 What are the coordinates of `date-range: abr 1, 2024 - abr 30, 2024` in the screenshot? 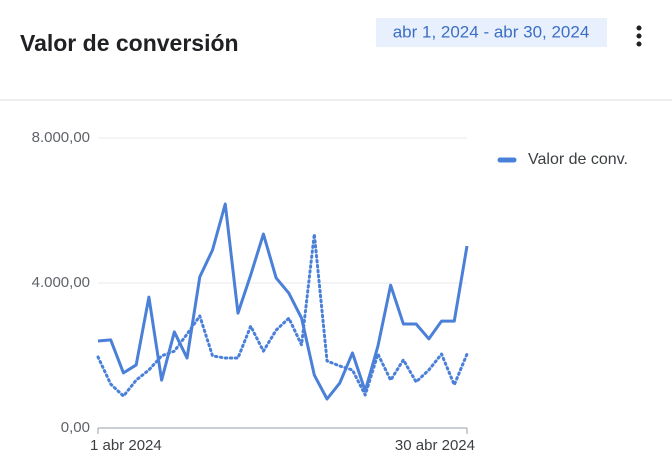 It's located at (491, 31).